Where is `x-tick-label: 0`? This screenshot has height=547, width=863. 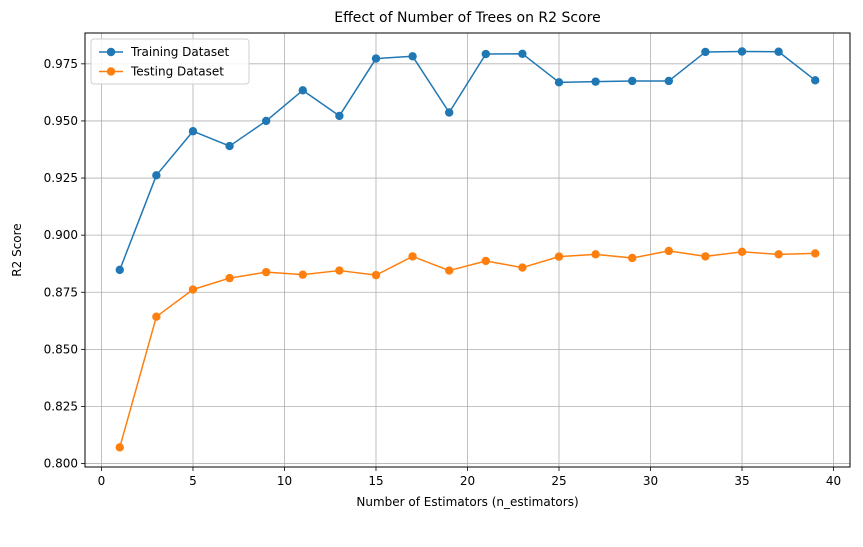 x-tick-label: 0 is located at coordinates (102, 481).